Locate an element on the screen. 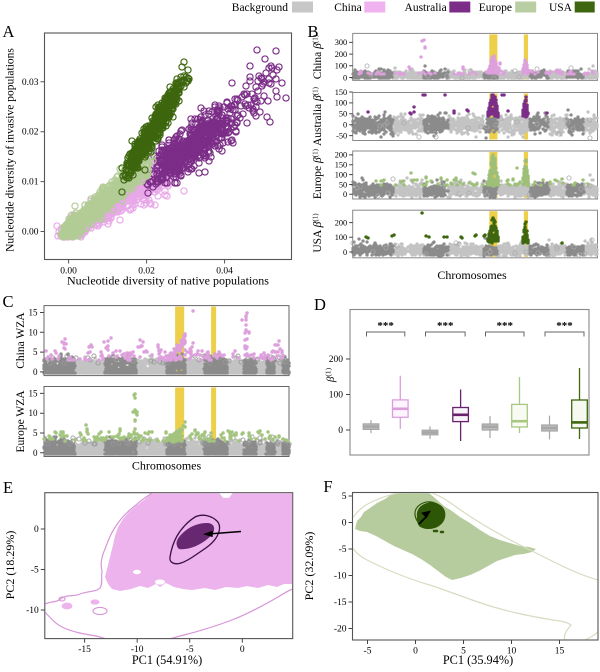  svg-text: E is located at coordinates (8, 487).